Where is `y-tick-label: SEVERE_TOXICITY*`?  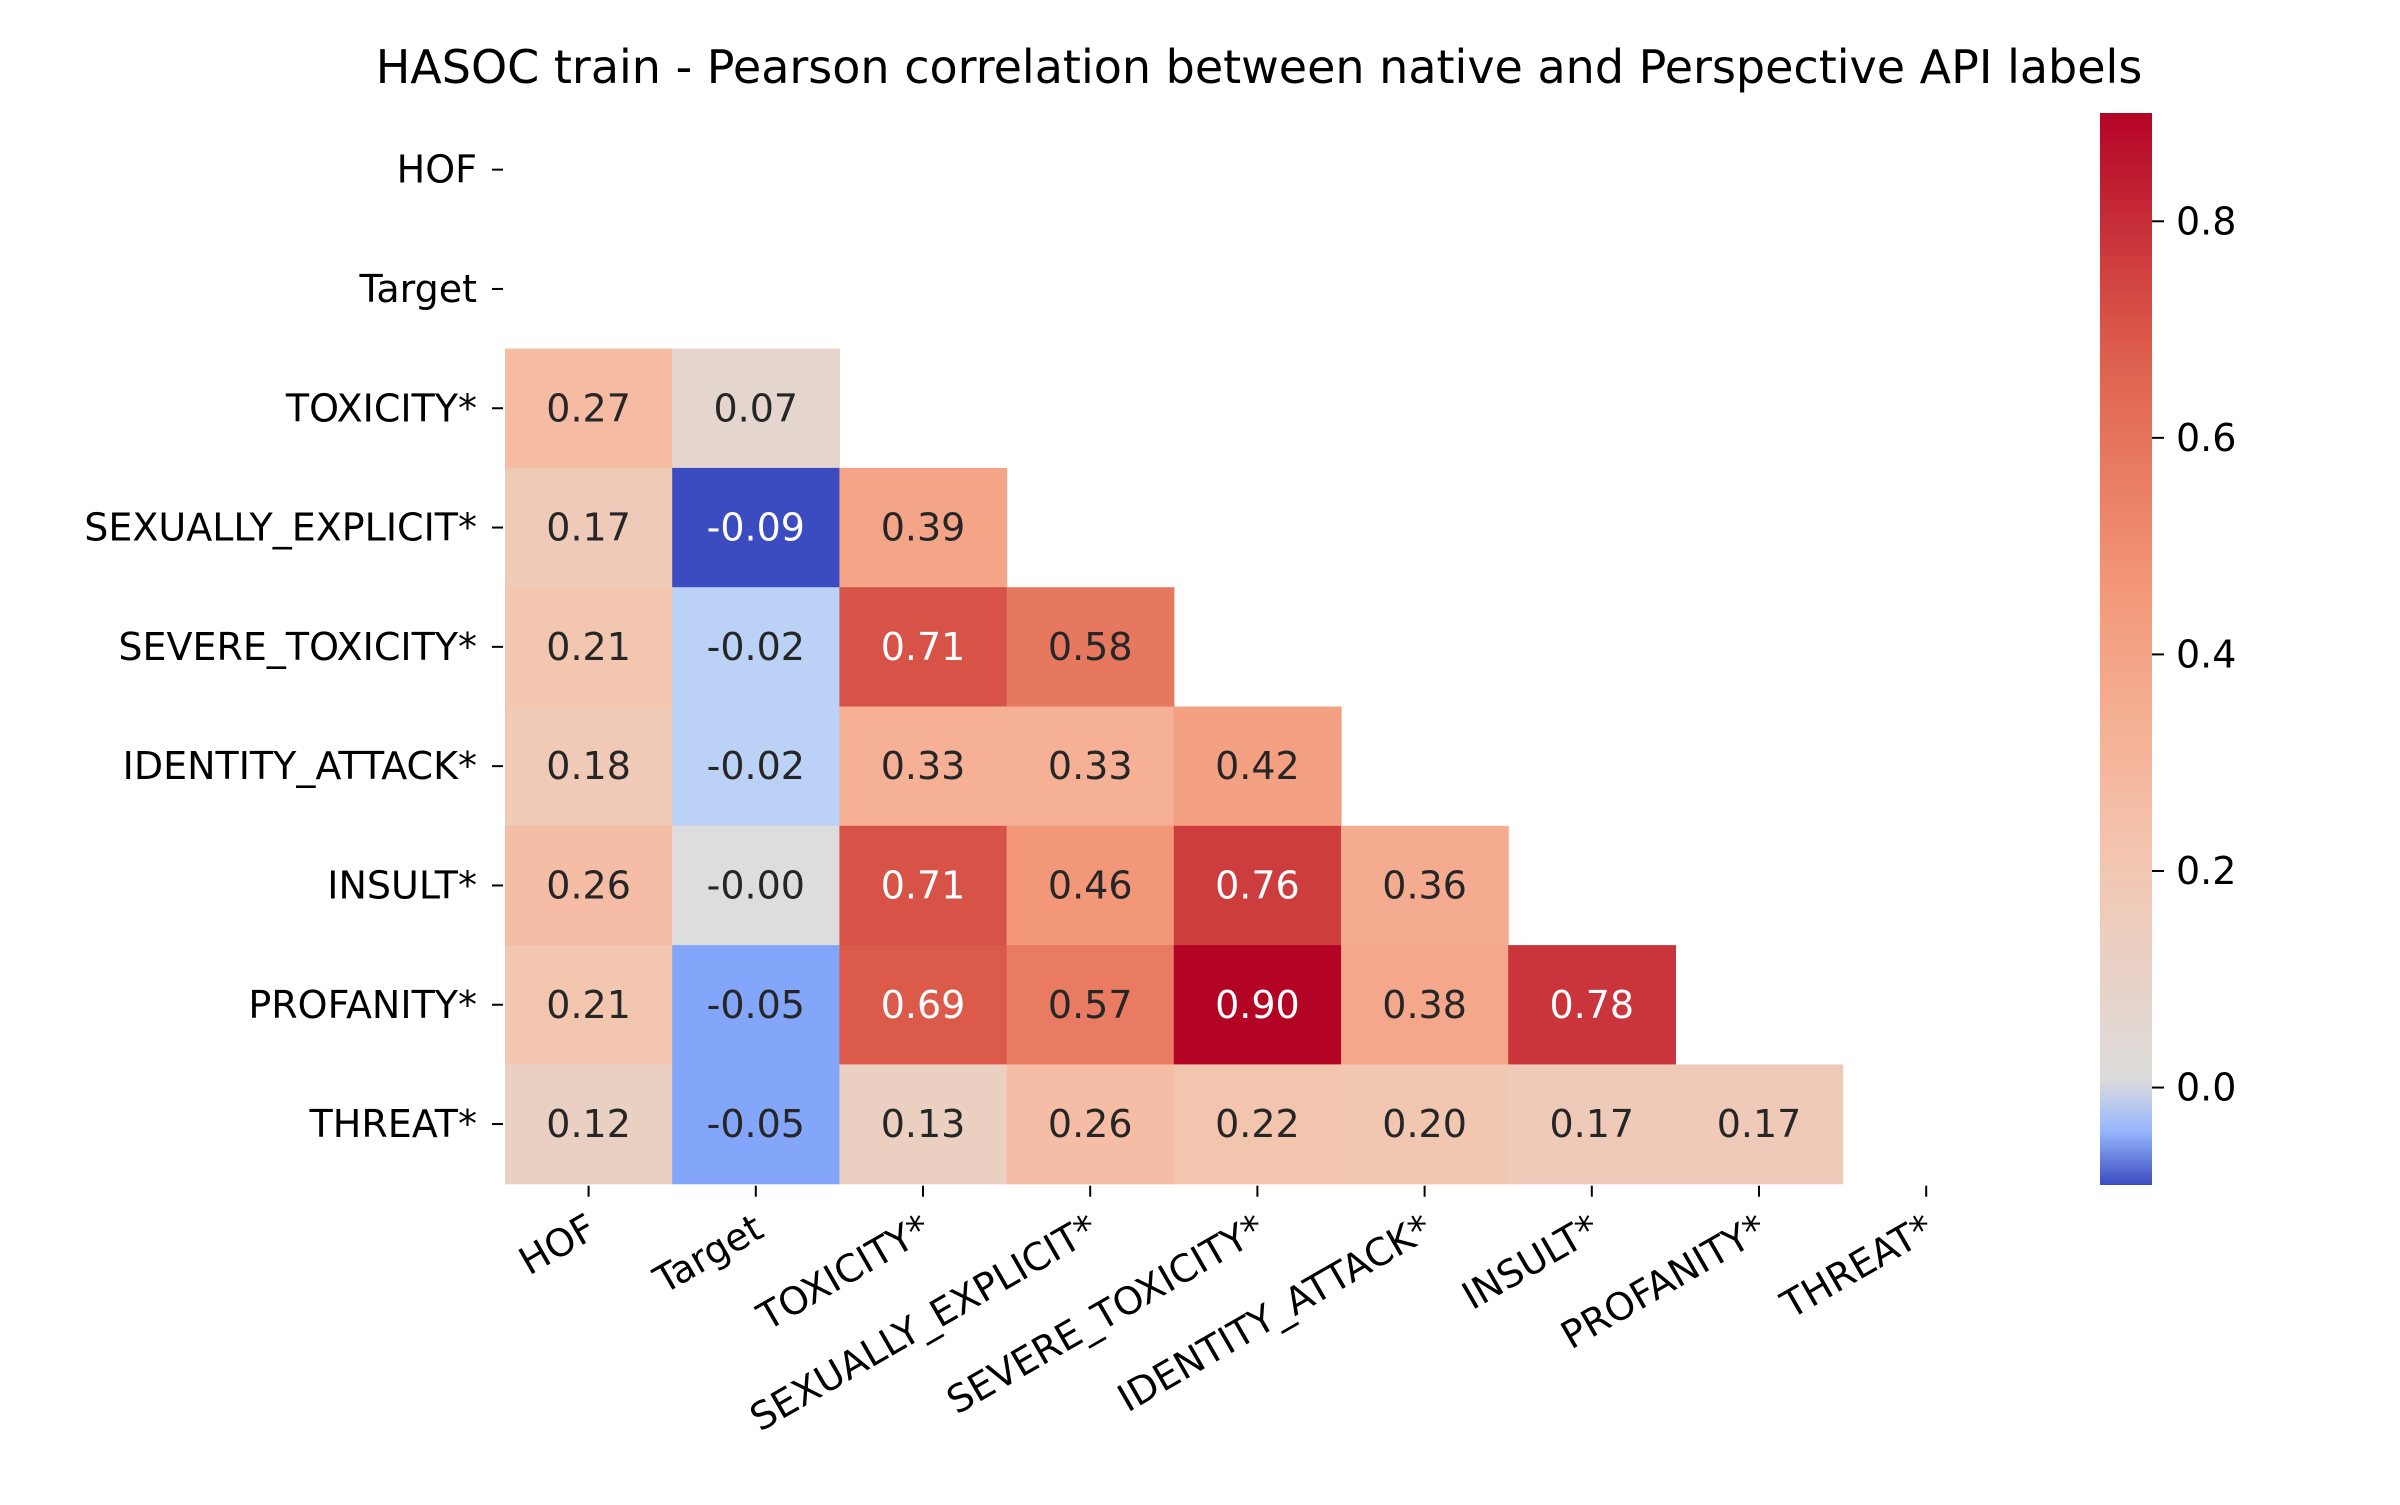
y-tick-label: SEVERE_TOXICITY* is located at coordinates (297, 647).